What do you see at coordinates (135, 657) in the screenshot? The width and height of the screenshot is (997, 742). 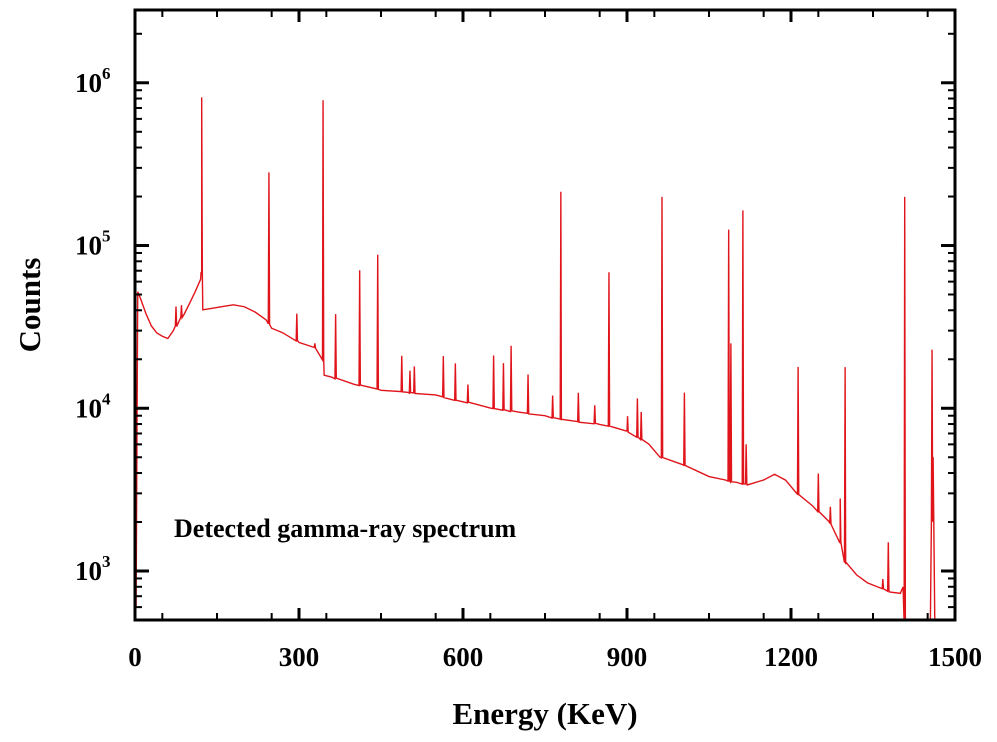 I see `x-tick-label: 0` at bounding box center [135, 657].